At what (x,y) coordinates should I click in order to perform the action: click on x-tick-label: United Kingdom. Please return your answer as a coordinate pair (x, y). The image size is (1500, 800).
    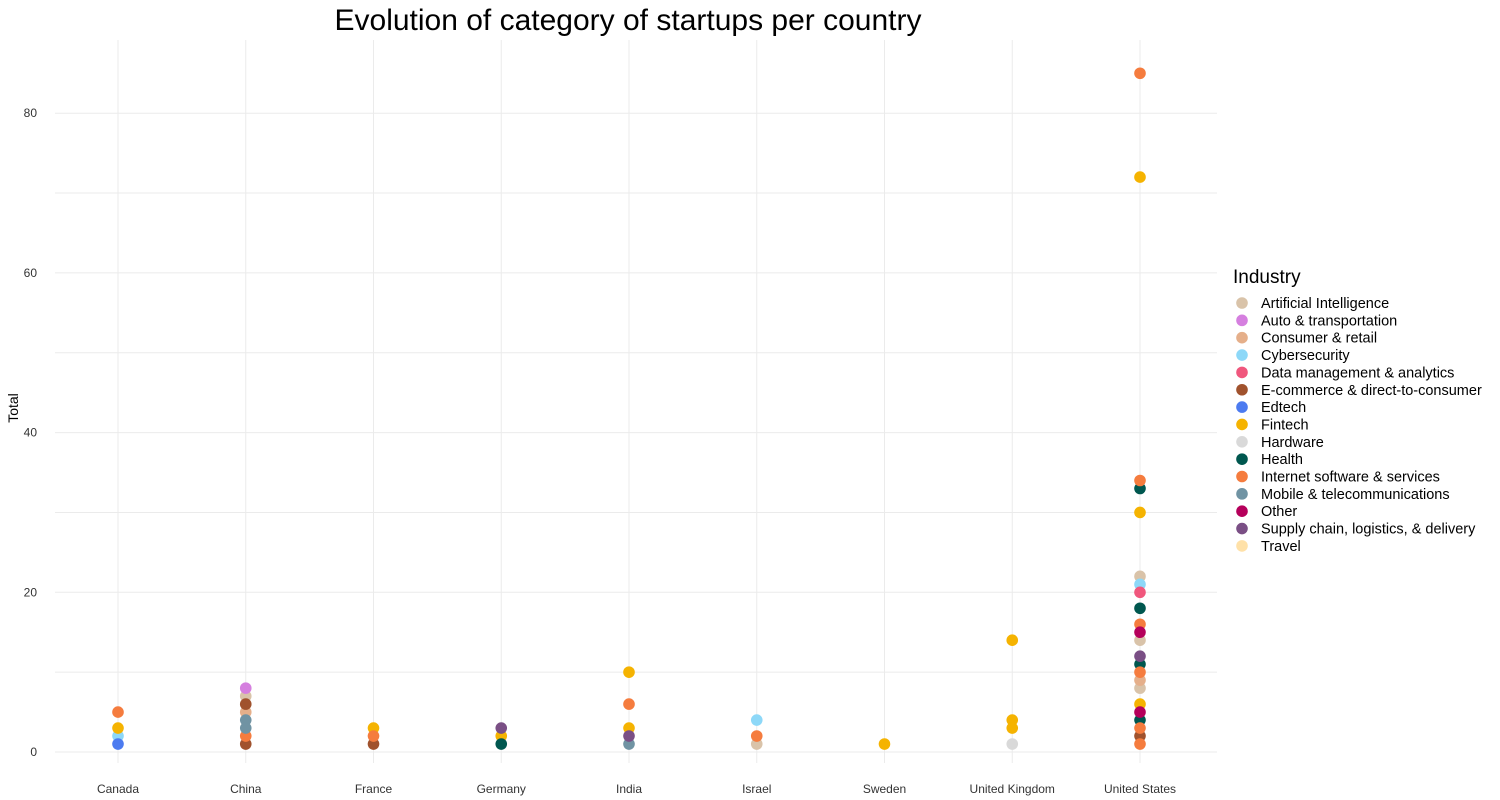
    Looking at the image, I should click on (1012, 789).